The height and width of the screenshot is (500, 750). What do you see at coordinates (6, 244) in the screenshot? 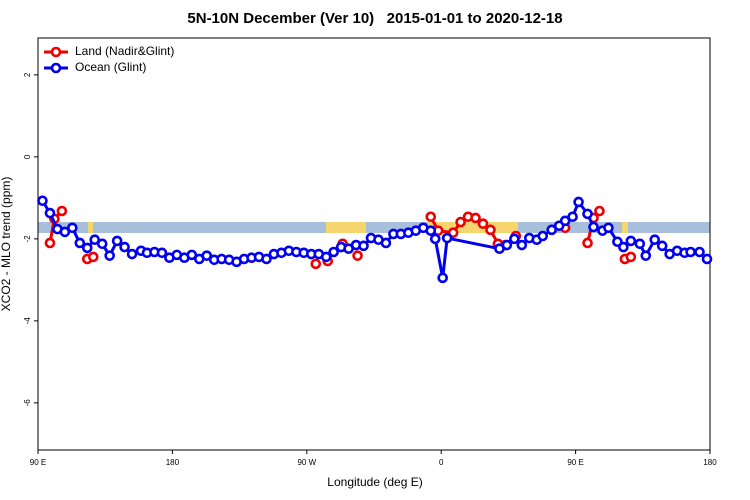
I see `y-axis-label: XCO2 - MLO trend (ppm)` at bounding box center [6, 244].